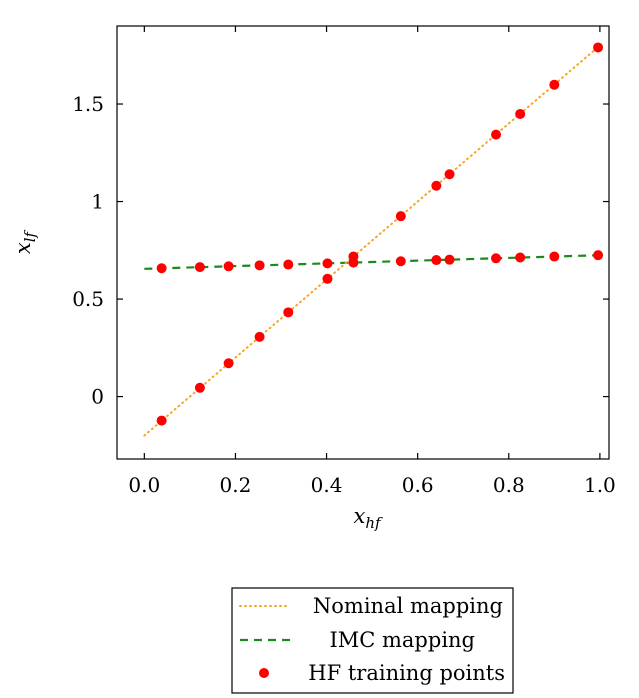 The image size is (639, 698). I want to click on x-tick-label: 0.0, so click(144, 485).